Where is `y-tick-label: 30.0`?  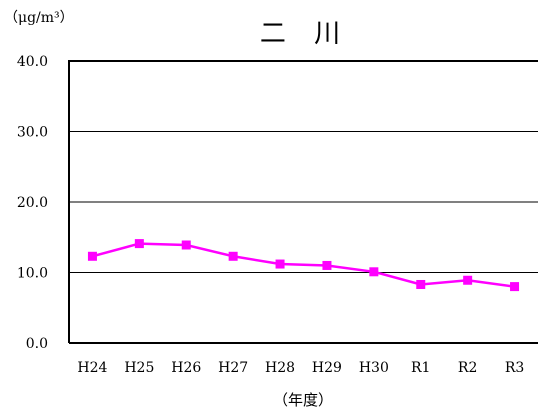 y-tick-label: 30.0 is located at coordinates (32, 133).